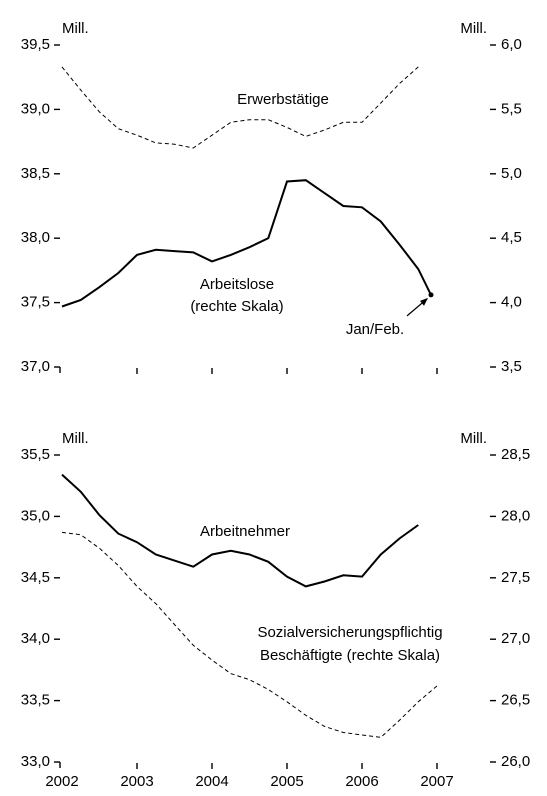 The width and height of the screenshot is (547, 796). What do you see at coordinates (35, 44) in the screenshot?
I see `y-tick-label: 39,5` at bounding box center [35, 44].